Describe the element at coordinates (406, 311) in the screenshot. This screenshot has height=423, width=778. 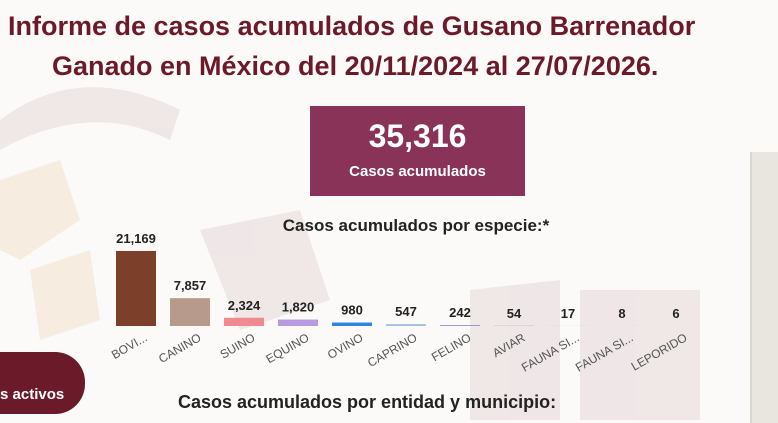
I see `data-label: 547` at that location.